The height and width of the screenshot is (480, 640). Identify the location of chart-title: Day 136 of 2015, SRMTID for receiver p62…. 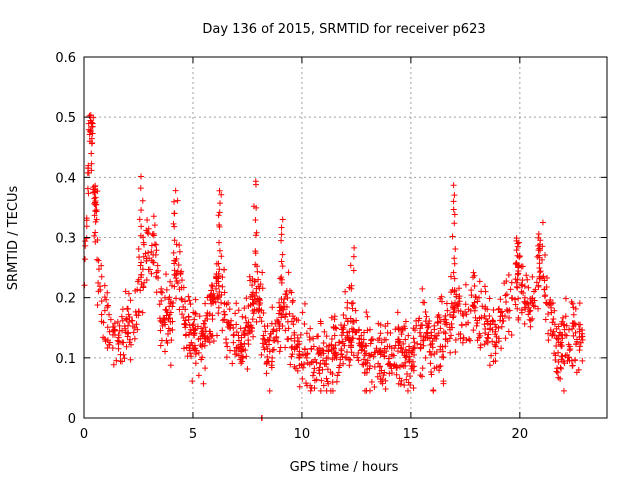
(343, 29).